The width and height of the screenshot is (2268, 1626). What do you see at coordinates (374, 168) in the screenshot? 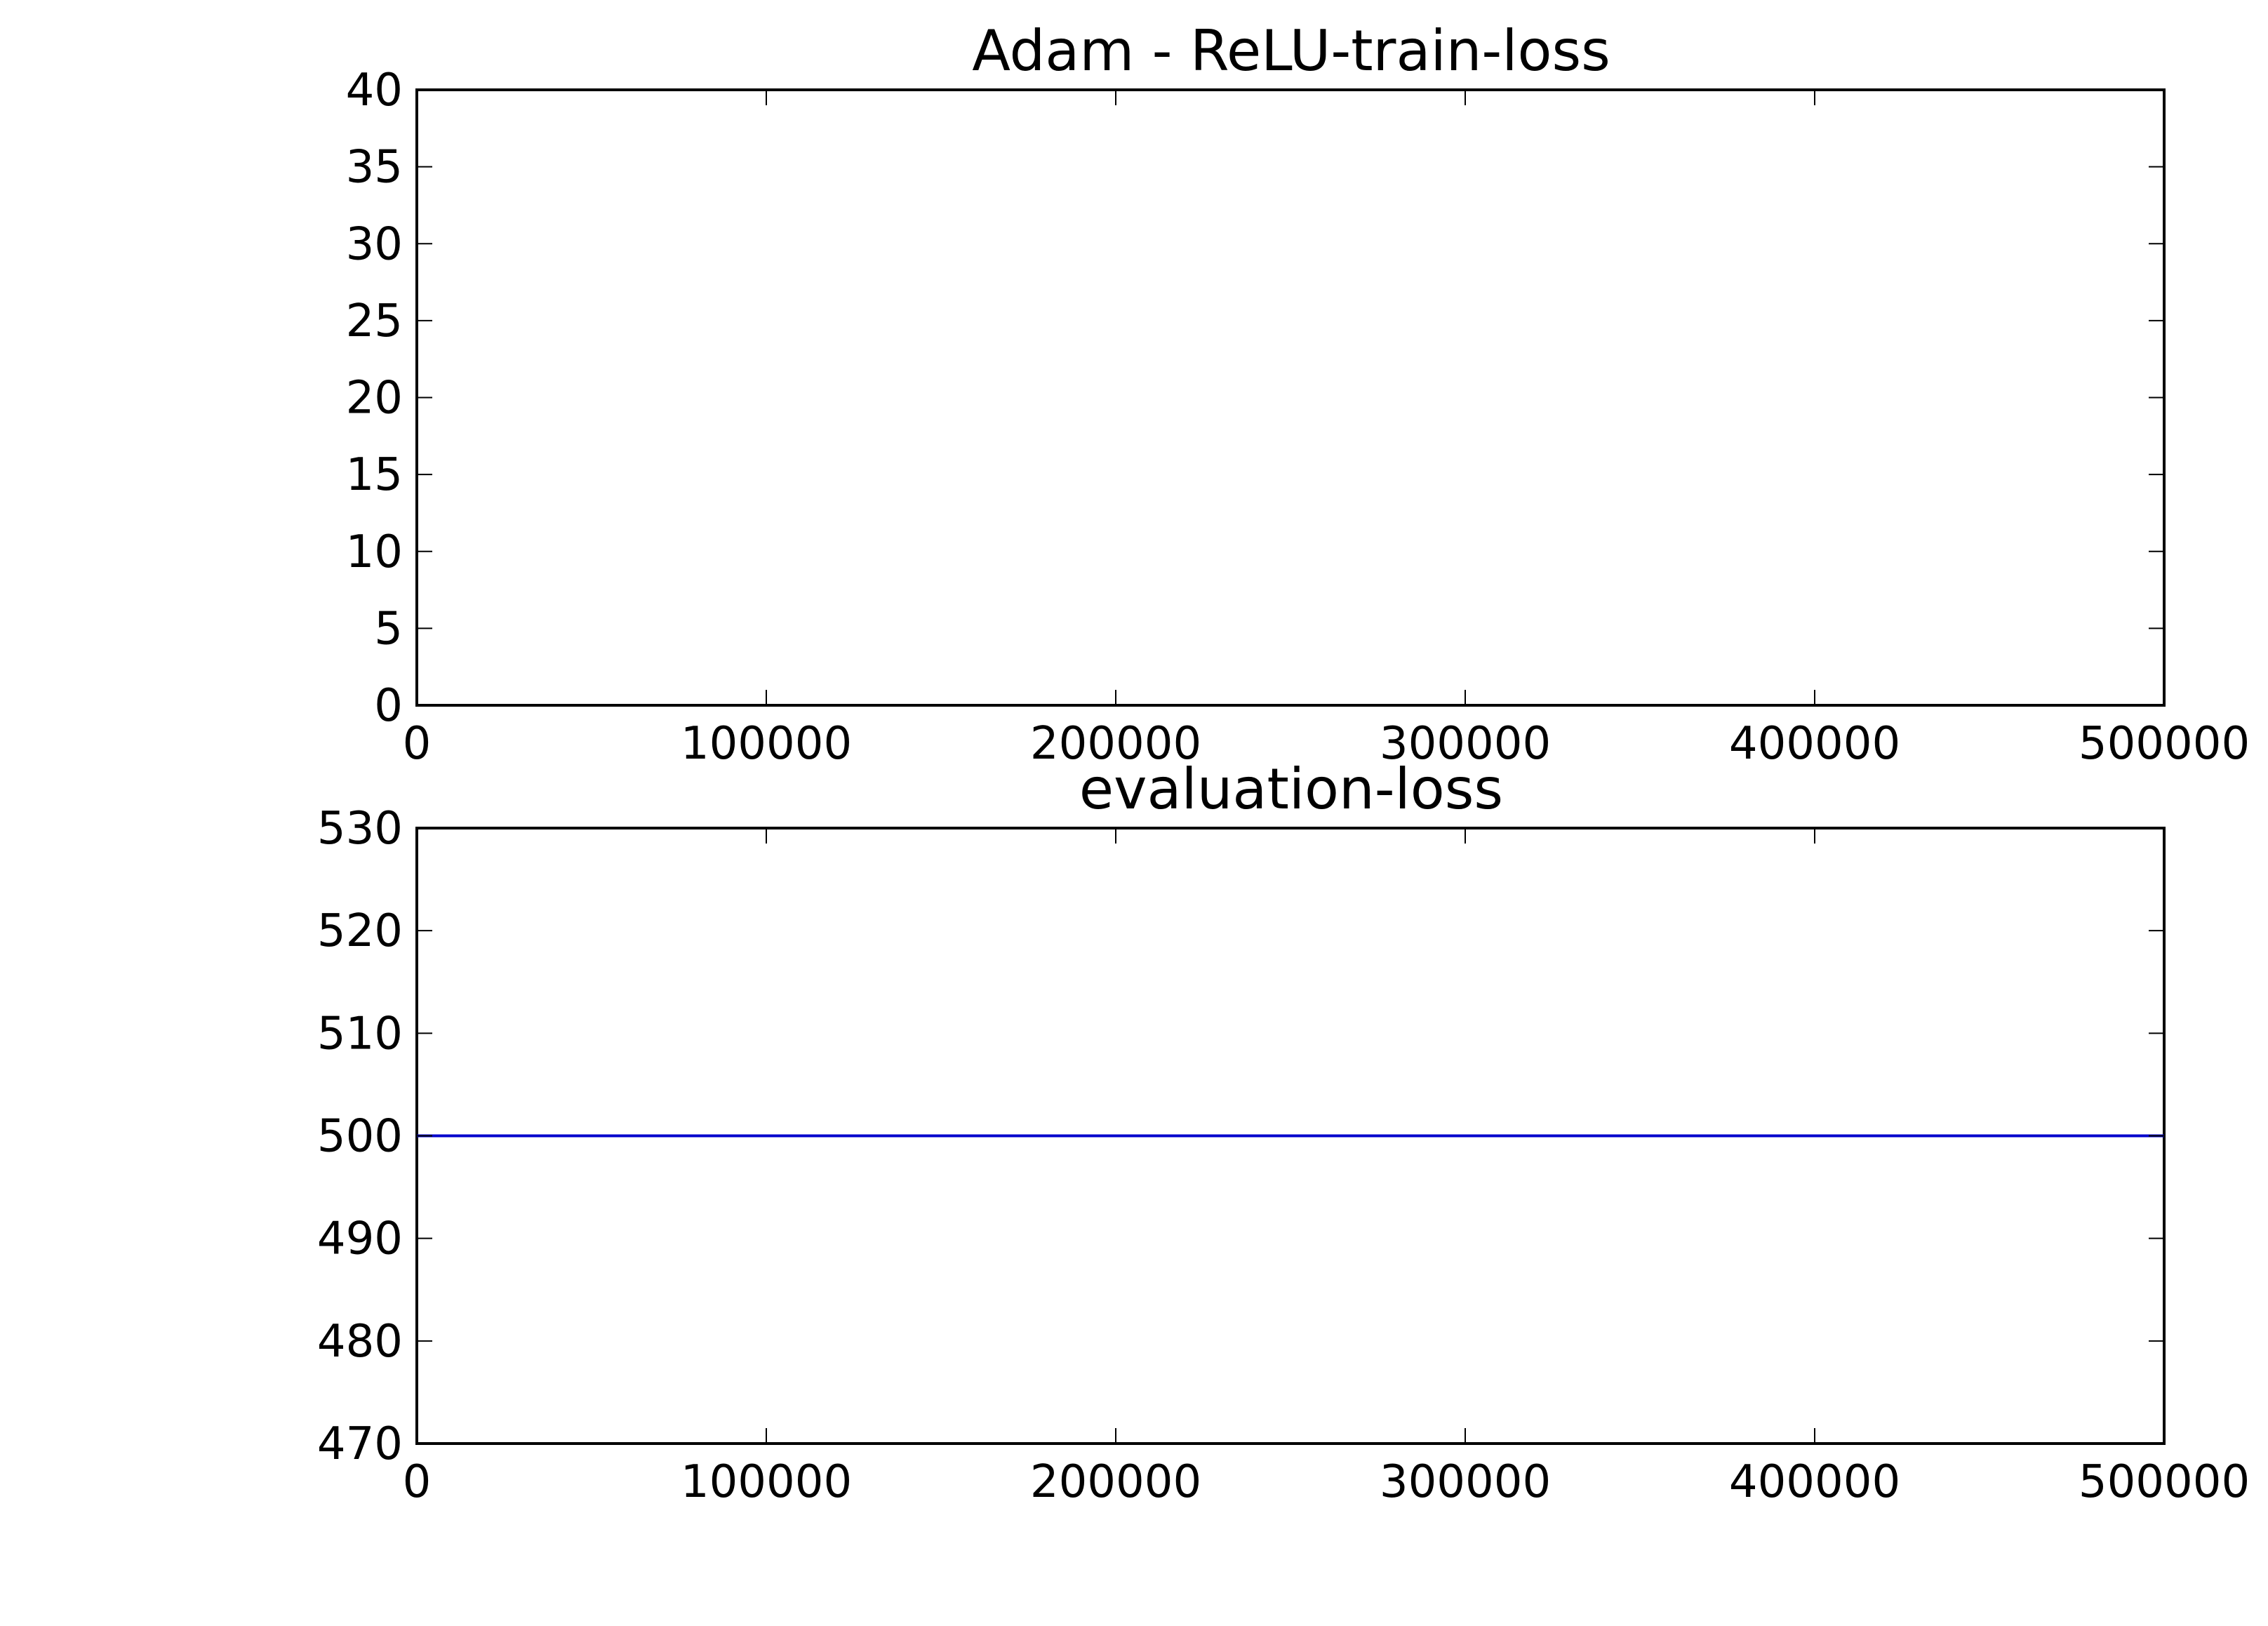
I see `y-tick-label: 35` at bounding box center [374, 168].